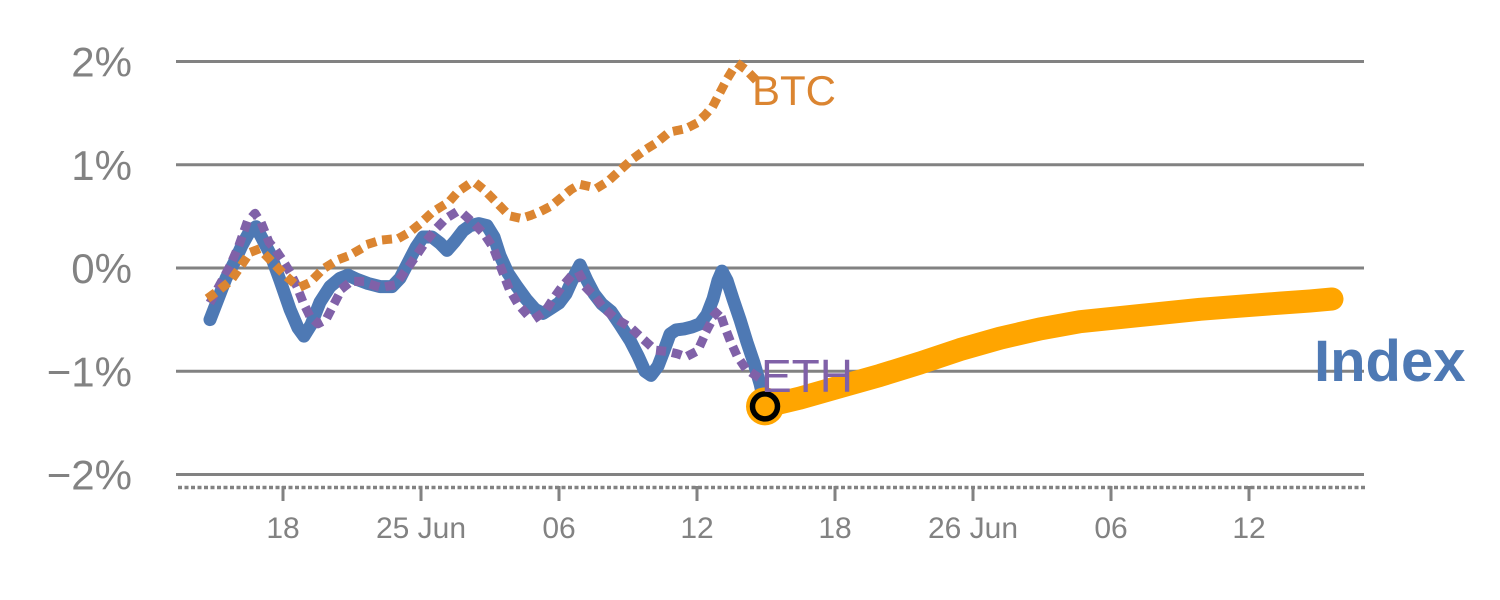  I want to click on y-tick-label: 1%, so click(101, 165).